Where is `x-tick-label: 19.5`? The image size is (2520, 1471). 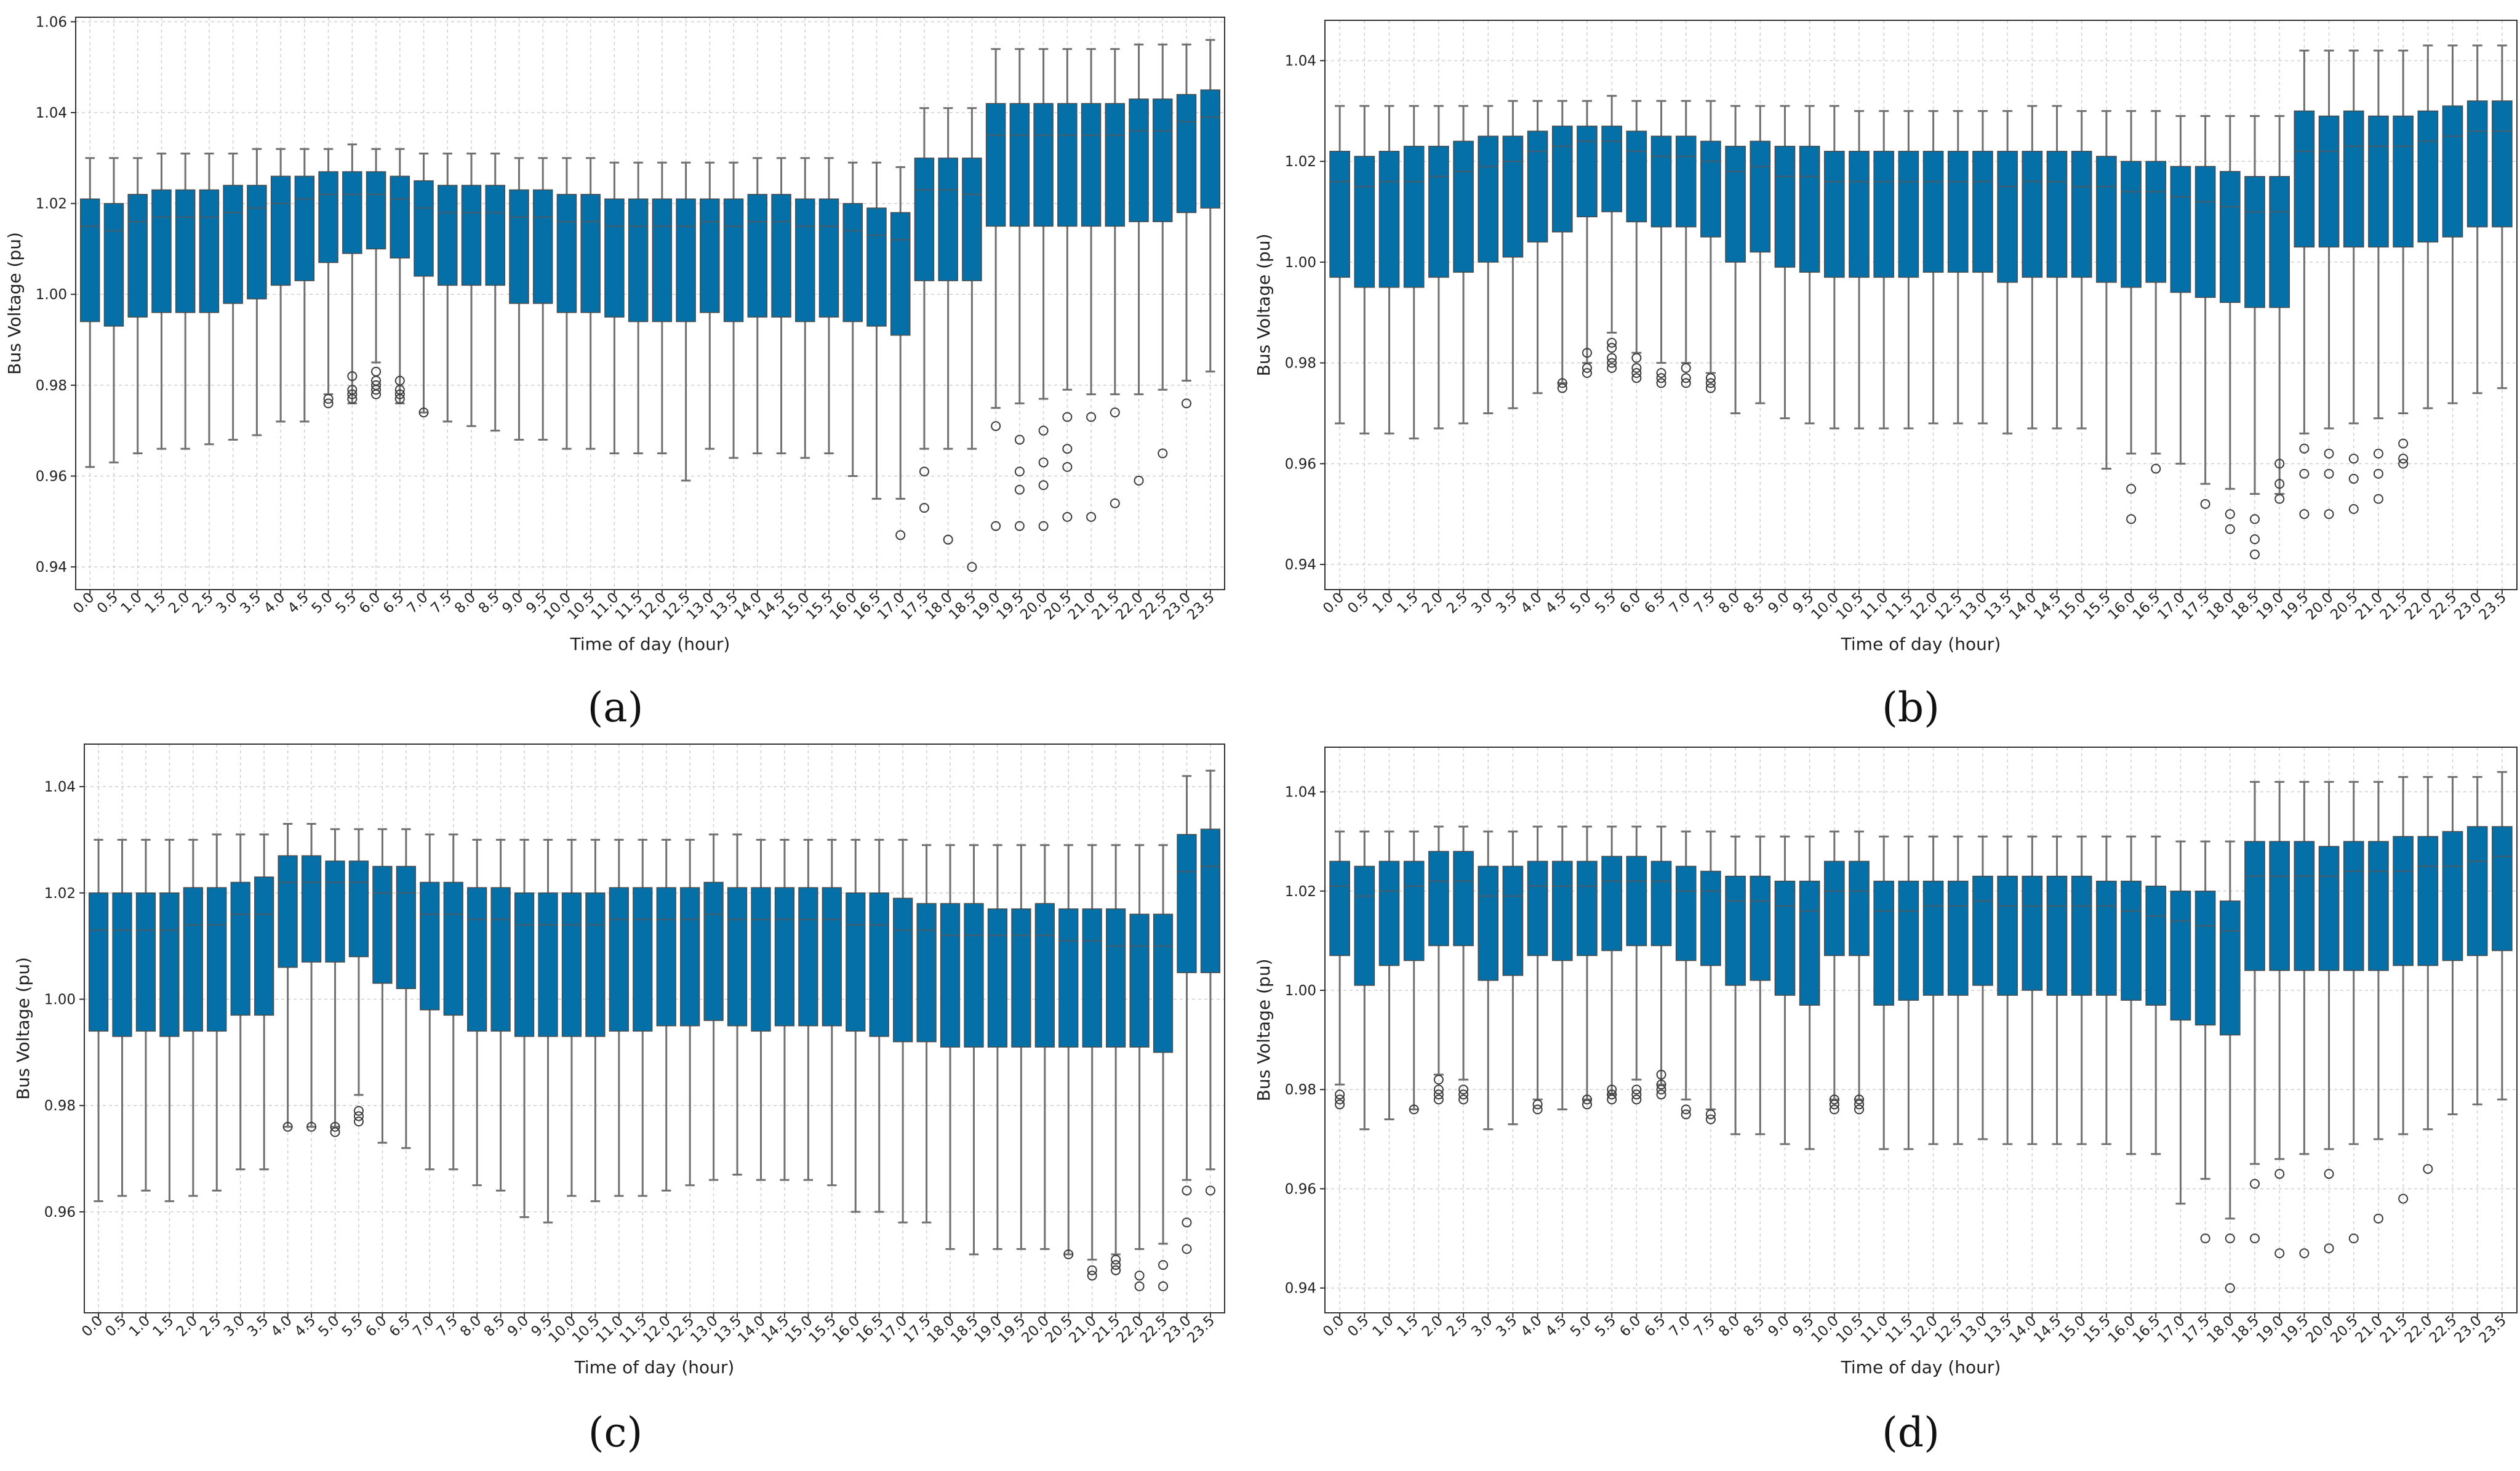
x-tick-label: 19.5 is located at coordinates (2295, 1330).